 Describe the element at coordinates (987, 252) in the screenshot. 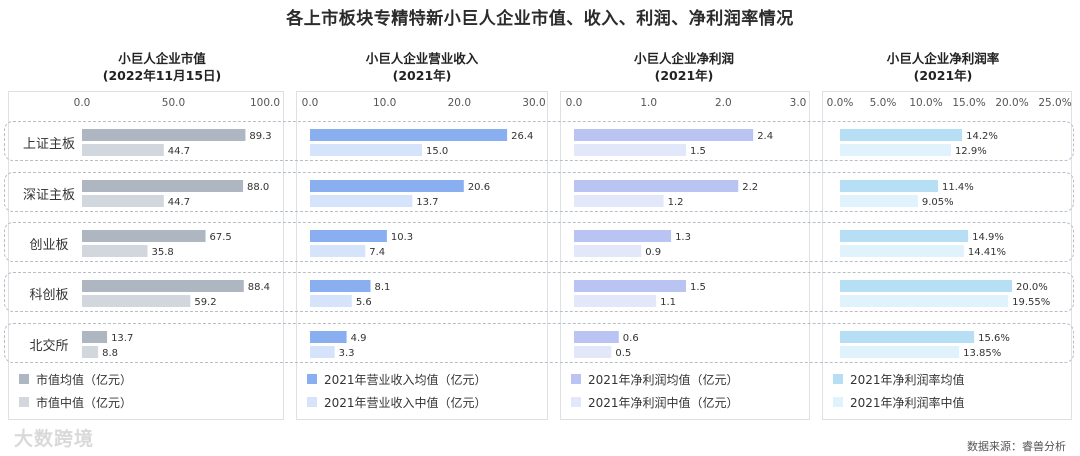

I see `bar-value-label: 14.41%` at that location.